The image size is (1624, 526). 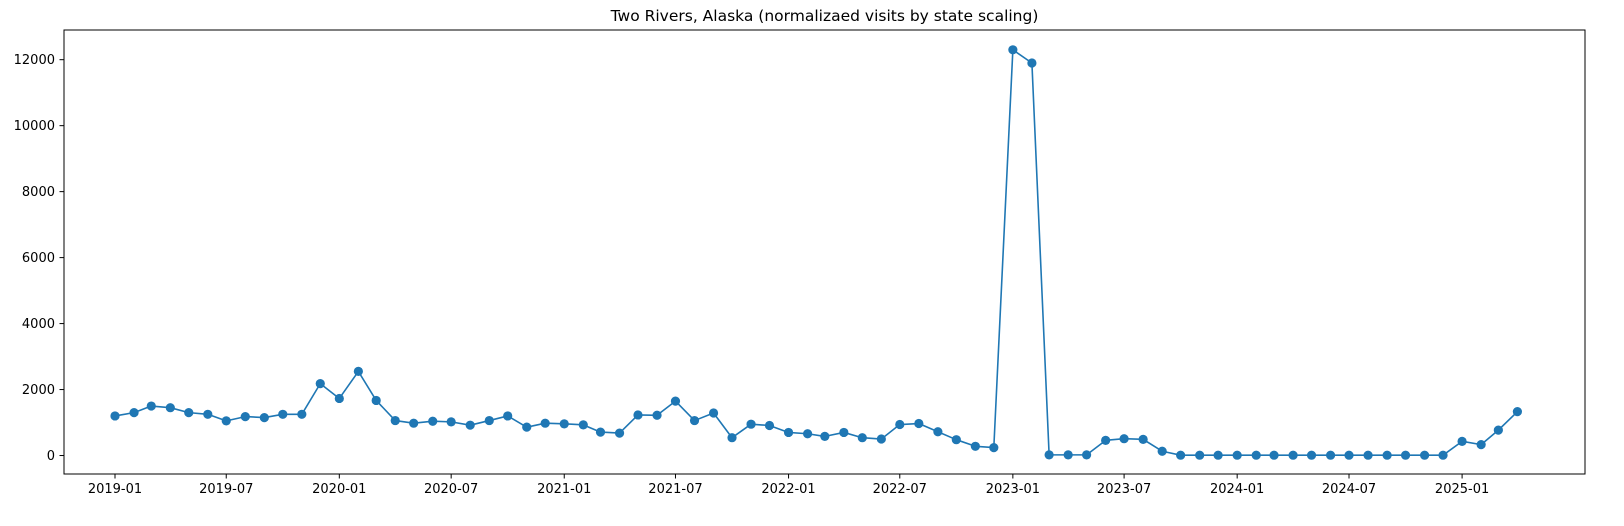 I want to click on x-tick-label: 2021-07, so click(x=675, y=489).